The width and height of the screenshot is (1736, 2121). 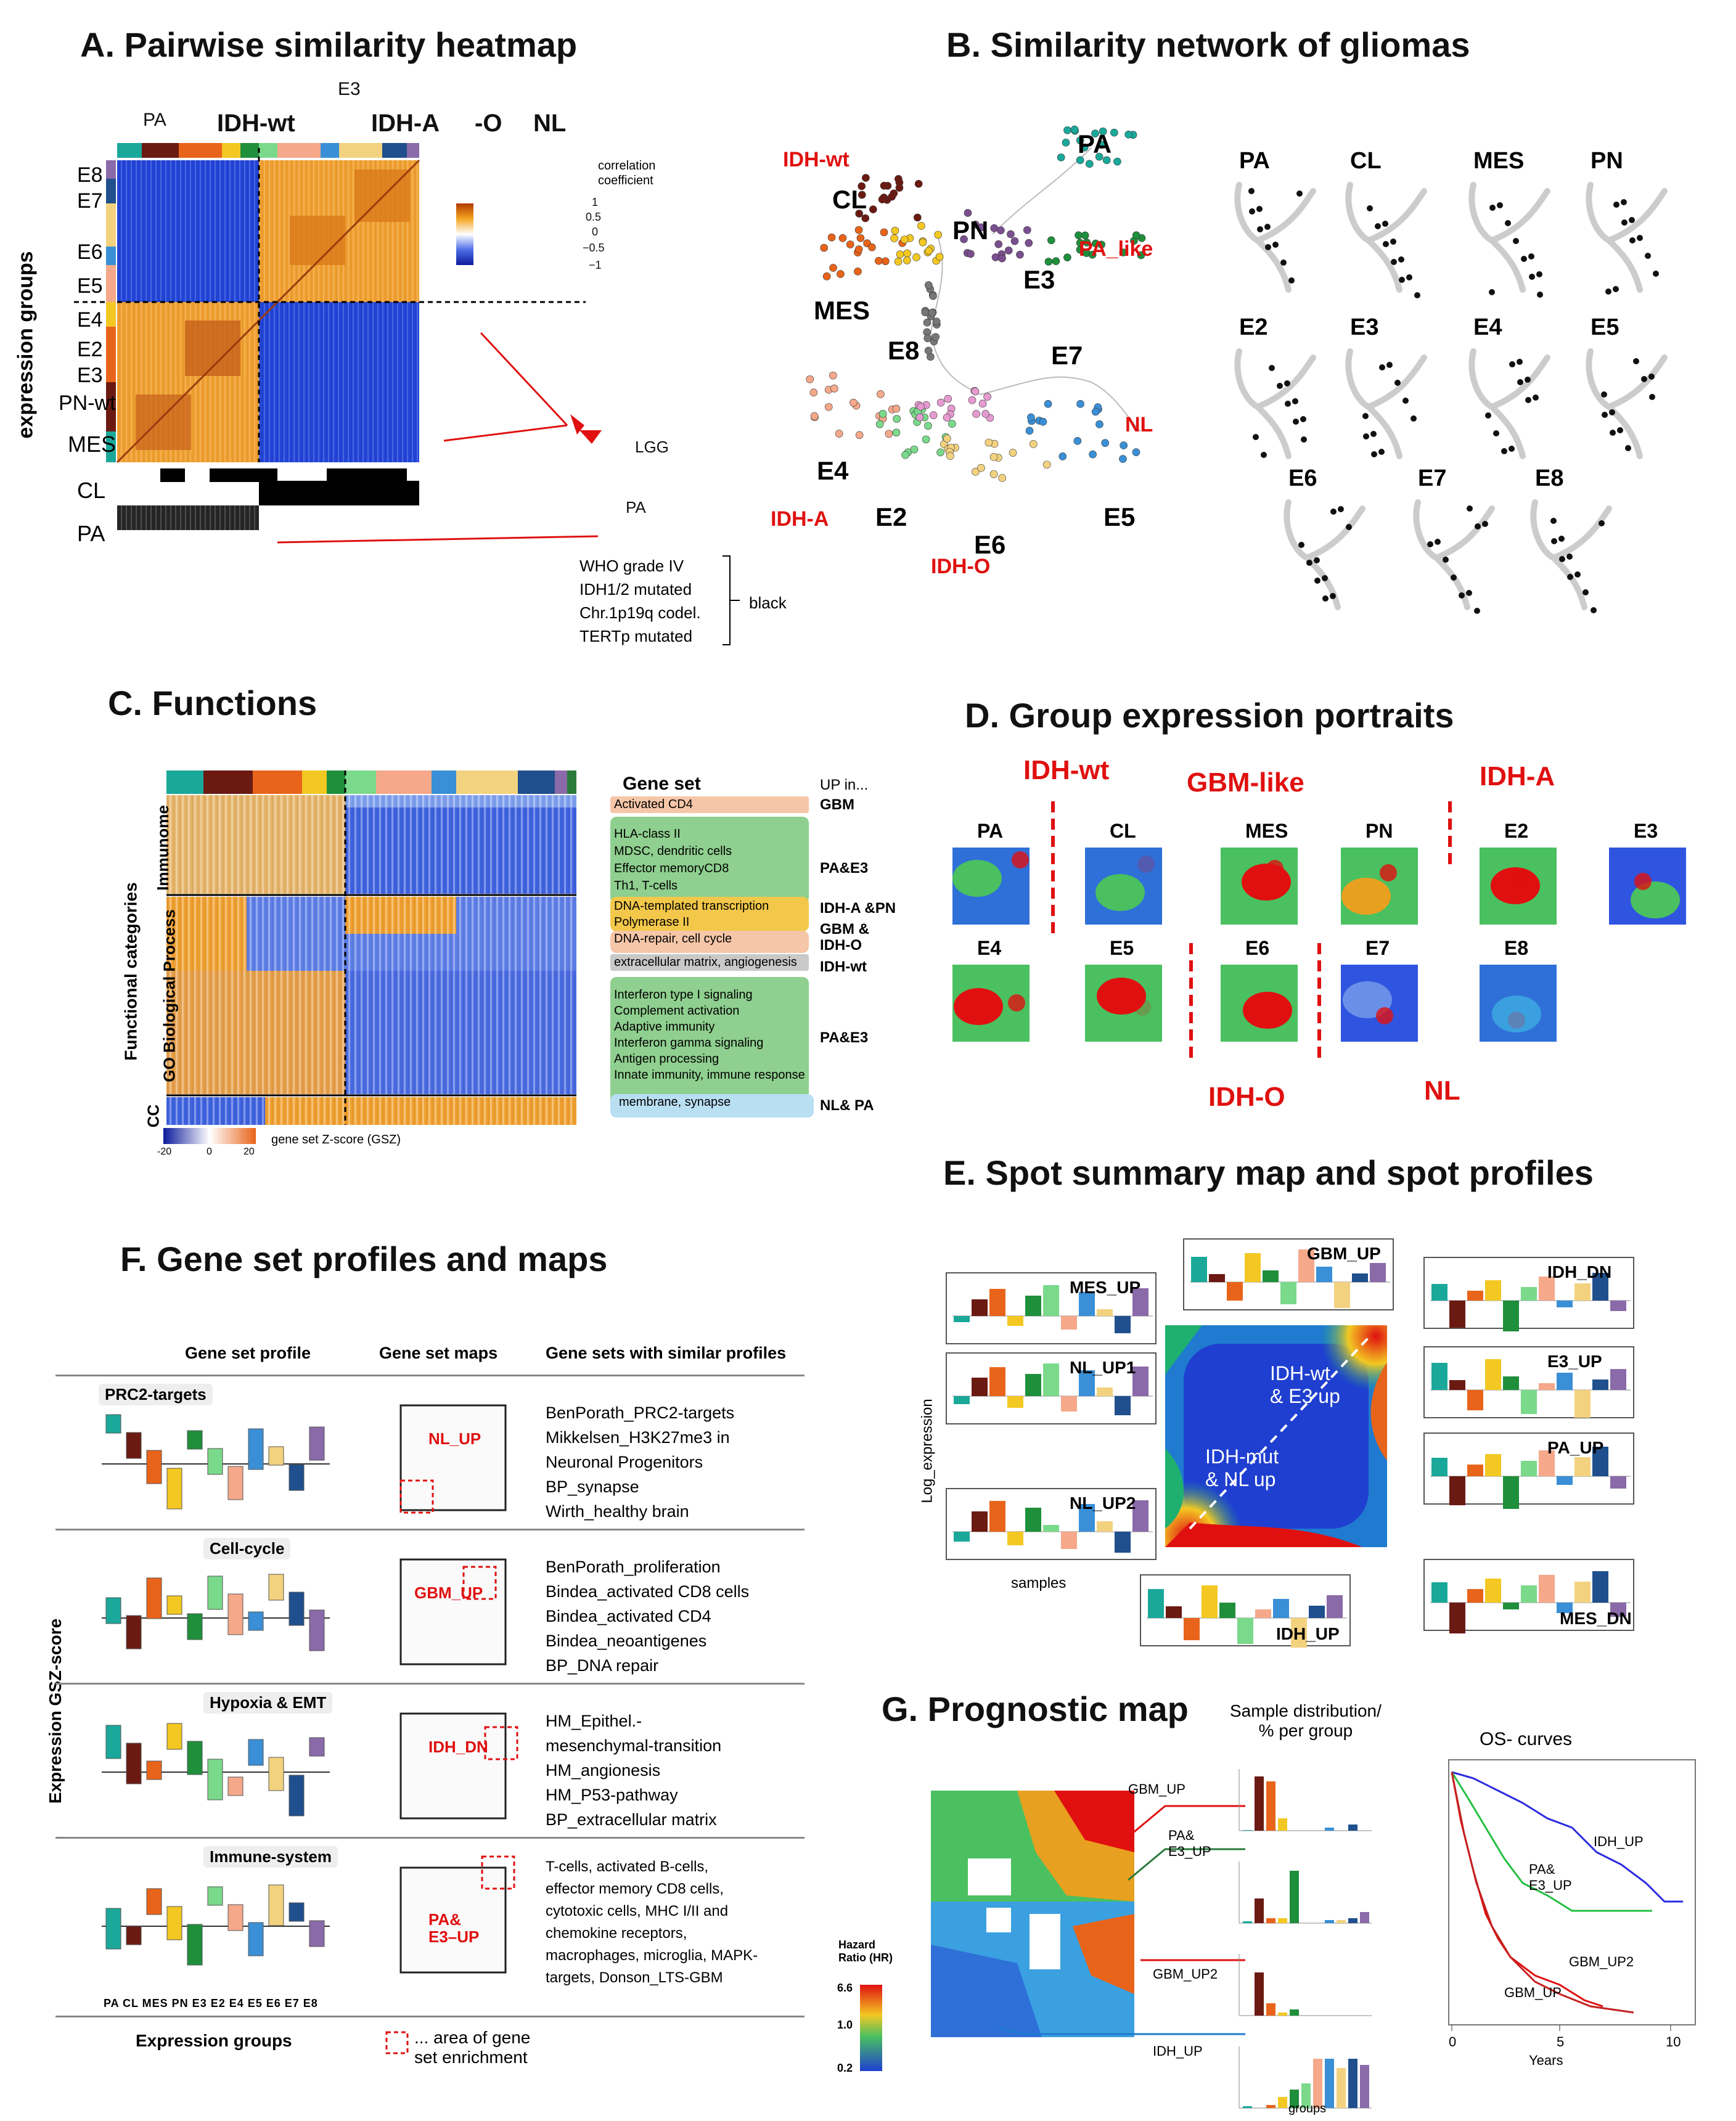 What do you see at coordinates (842, 310) in the screenshot?
I see `net-mes: MES` at bounding box center [842, 310].